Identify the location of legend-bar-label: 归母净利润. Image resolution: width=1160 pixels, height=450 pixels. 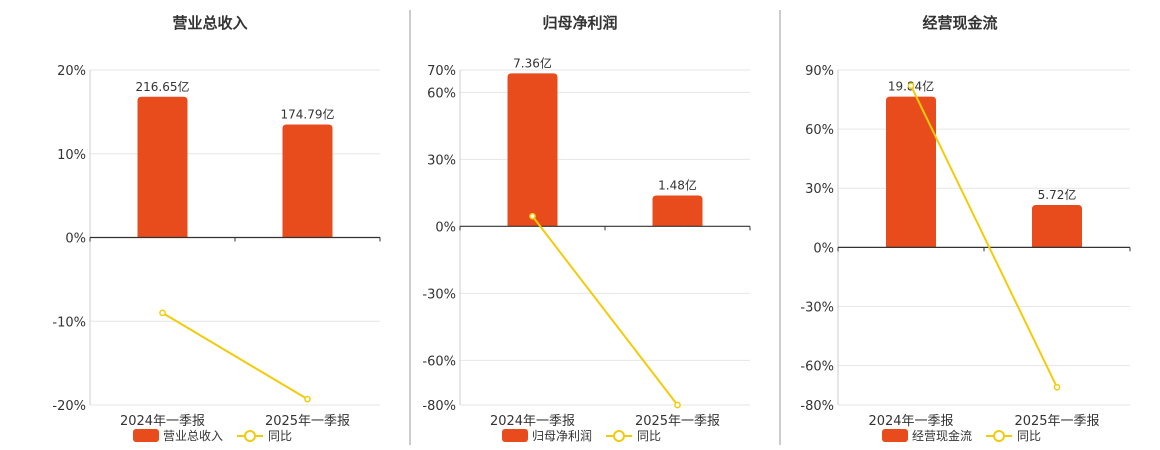
(562, 436).